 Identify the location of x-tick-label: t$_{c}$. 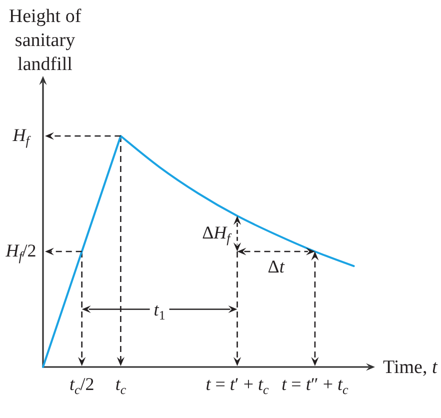
(120, 386).